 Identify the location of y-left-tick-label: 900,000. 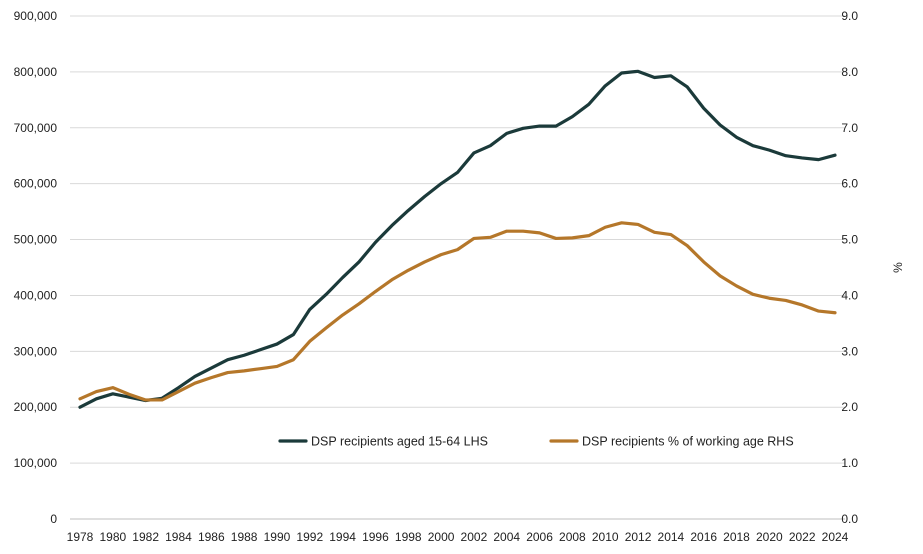
(36, 16).